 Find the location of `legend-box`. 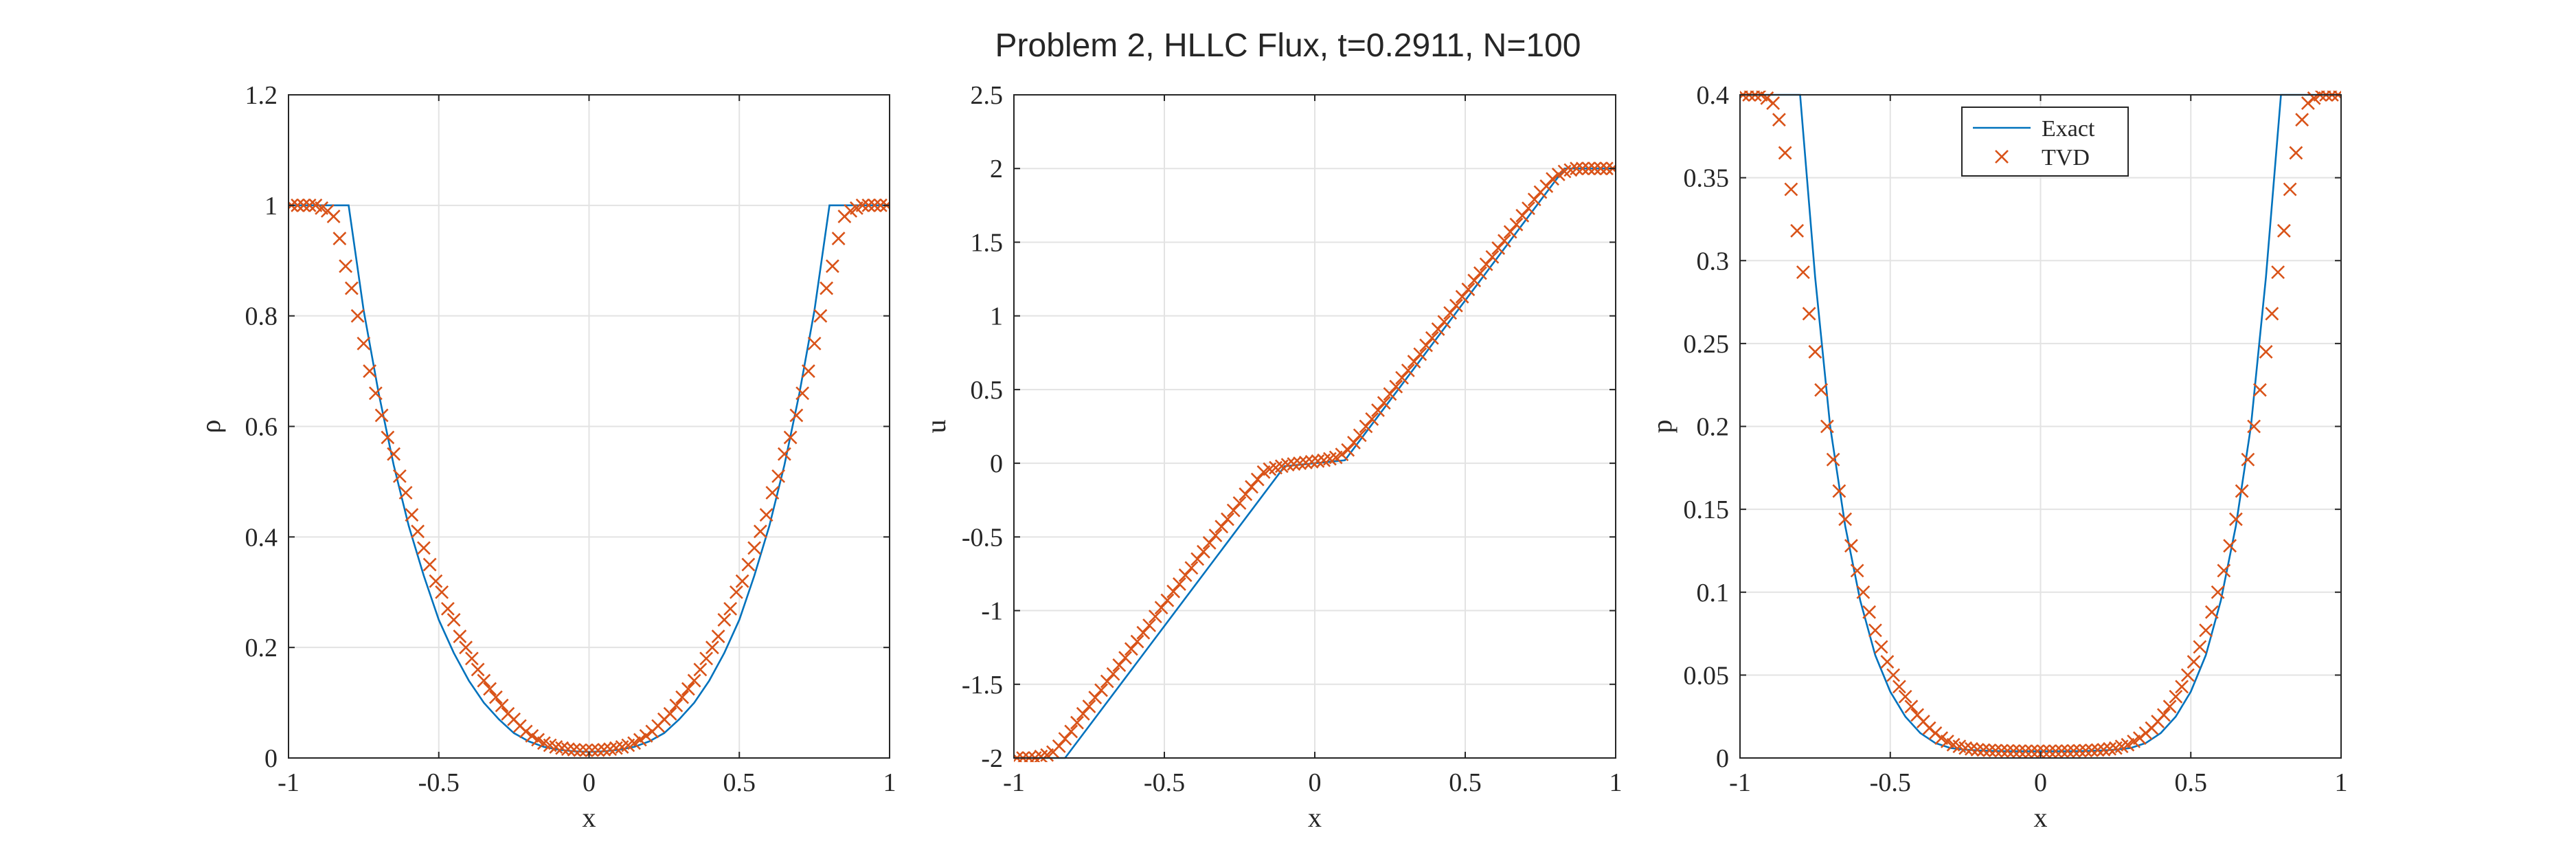

legend-box is located at coordinates (2045, 142).